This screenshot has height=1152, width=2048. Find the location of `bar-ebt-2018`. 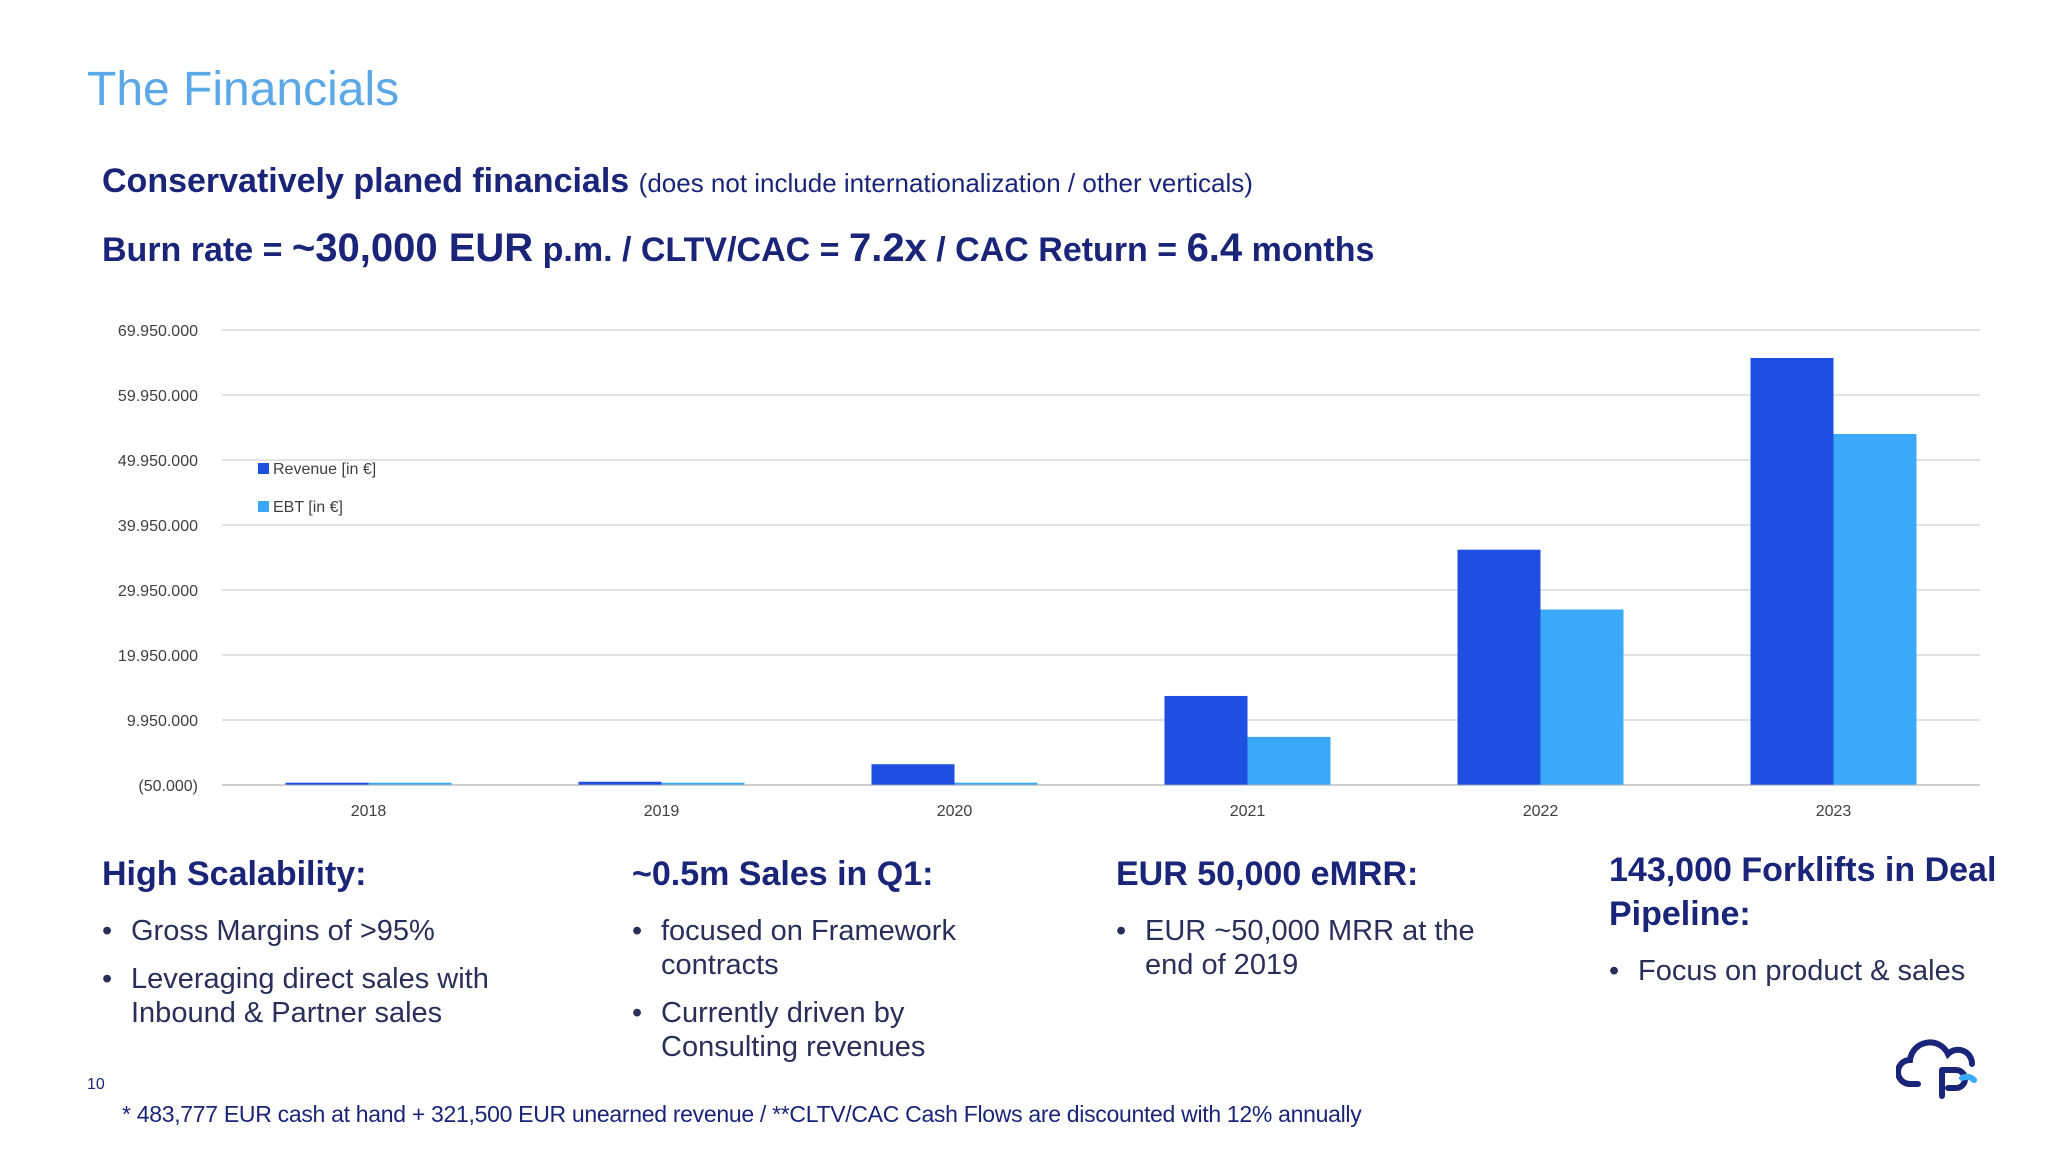

bar-ebt-2018 is located at coordinates (410, 783).